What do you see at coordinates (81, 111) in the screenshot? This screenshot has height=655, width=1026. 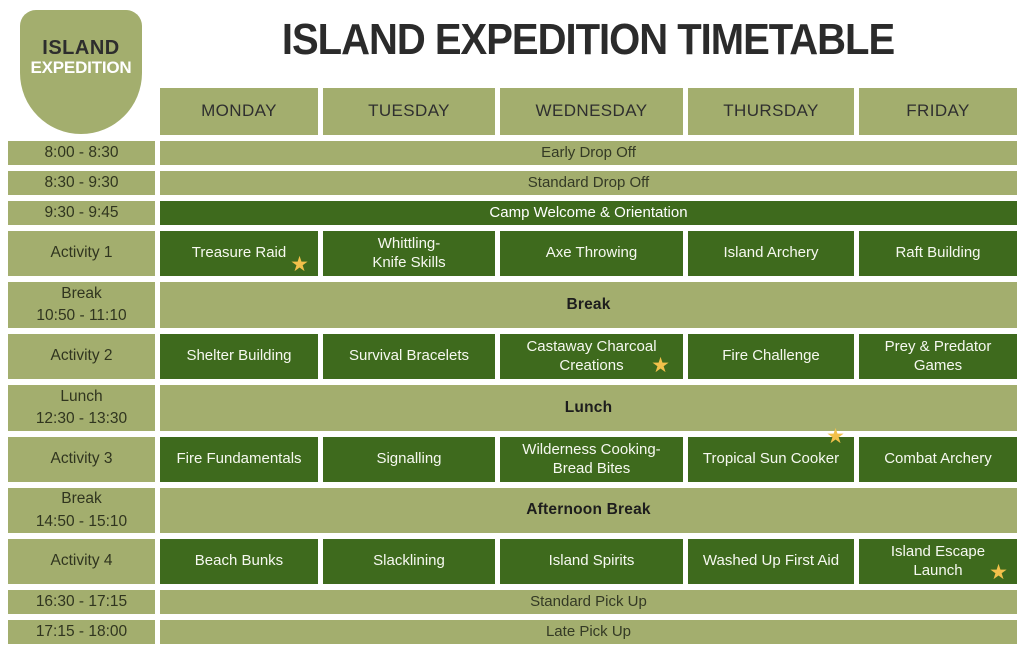 I see `empty-corner-cell` at bounding box center [81, 111].